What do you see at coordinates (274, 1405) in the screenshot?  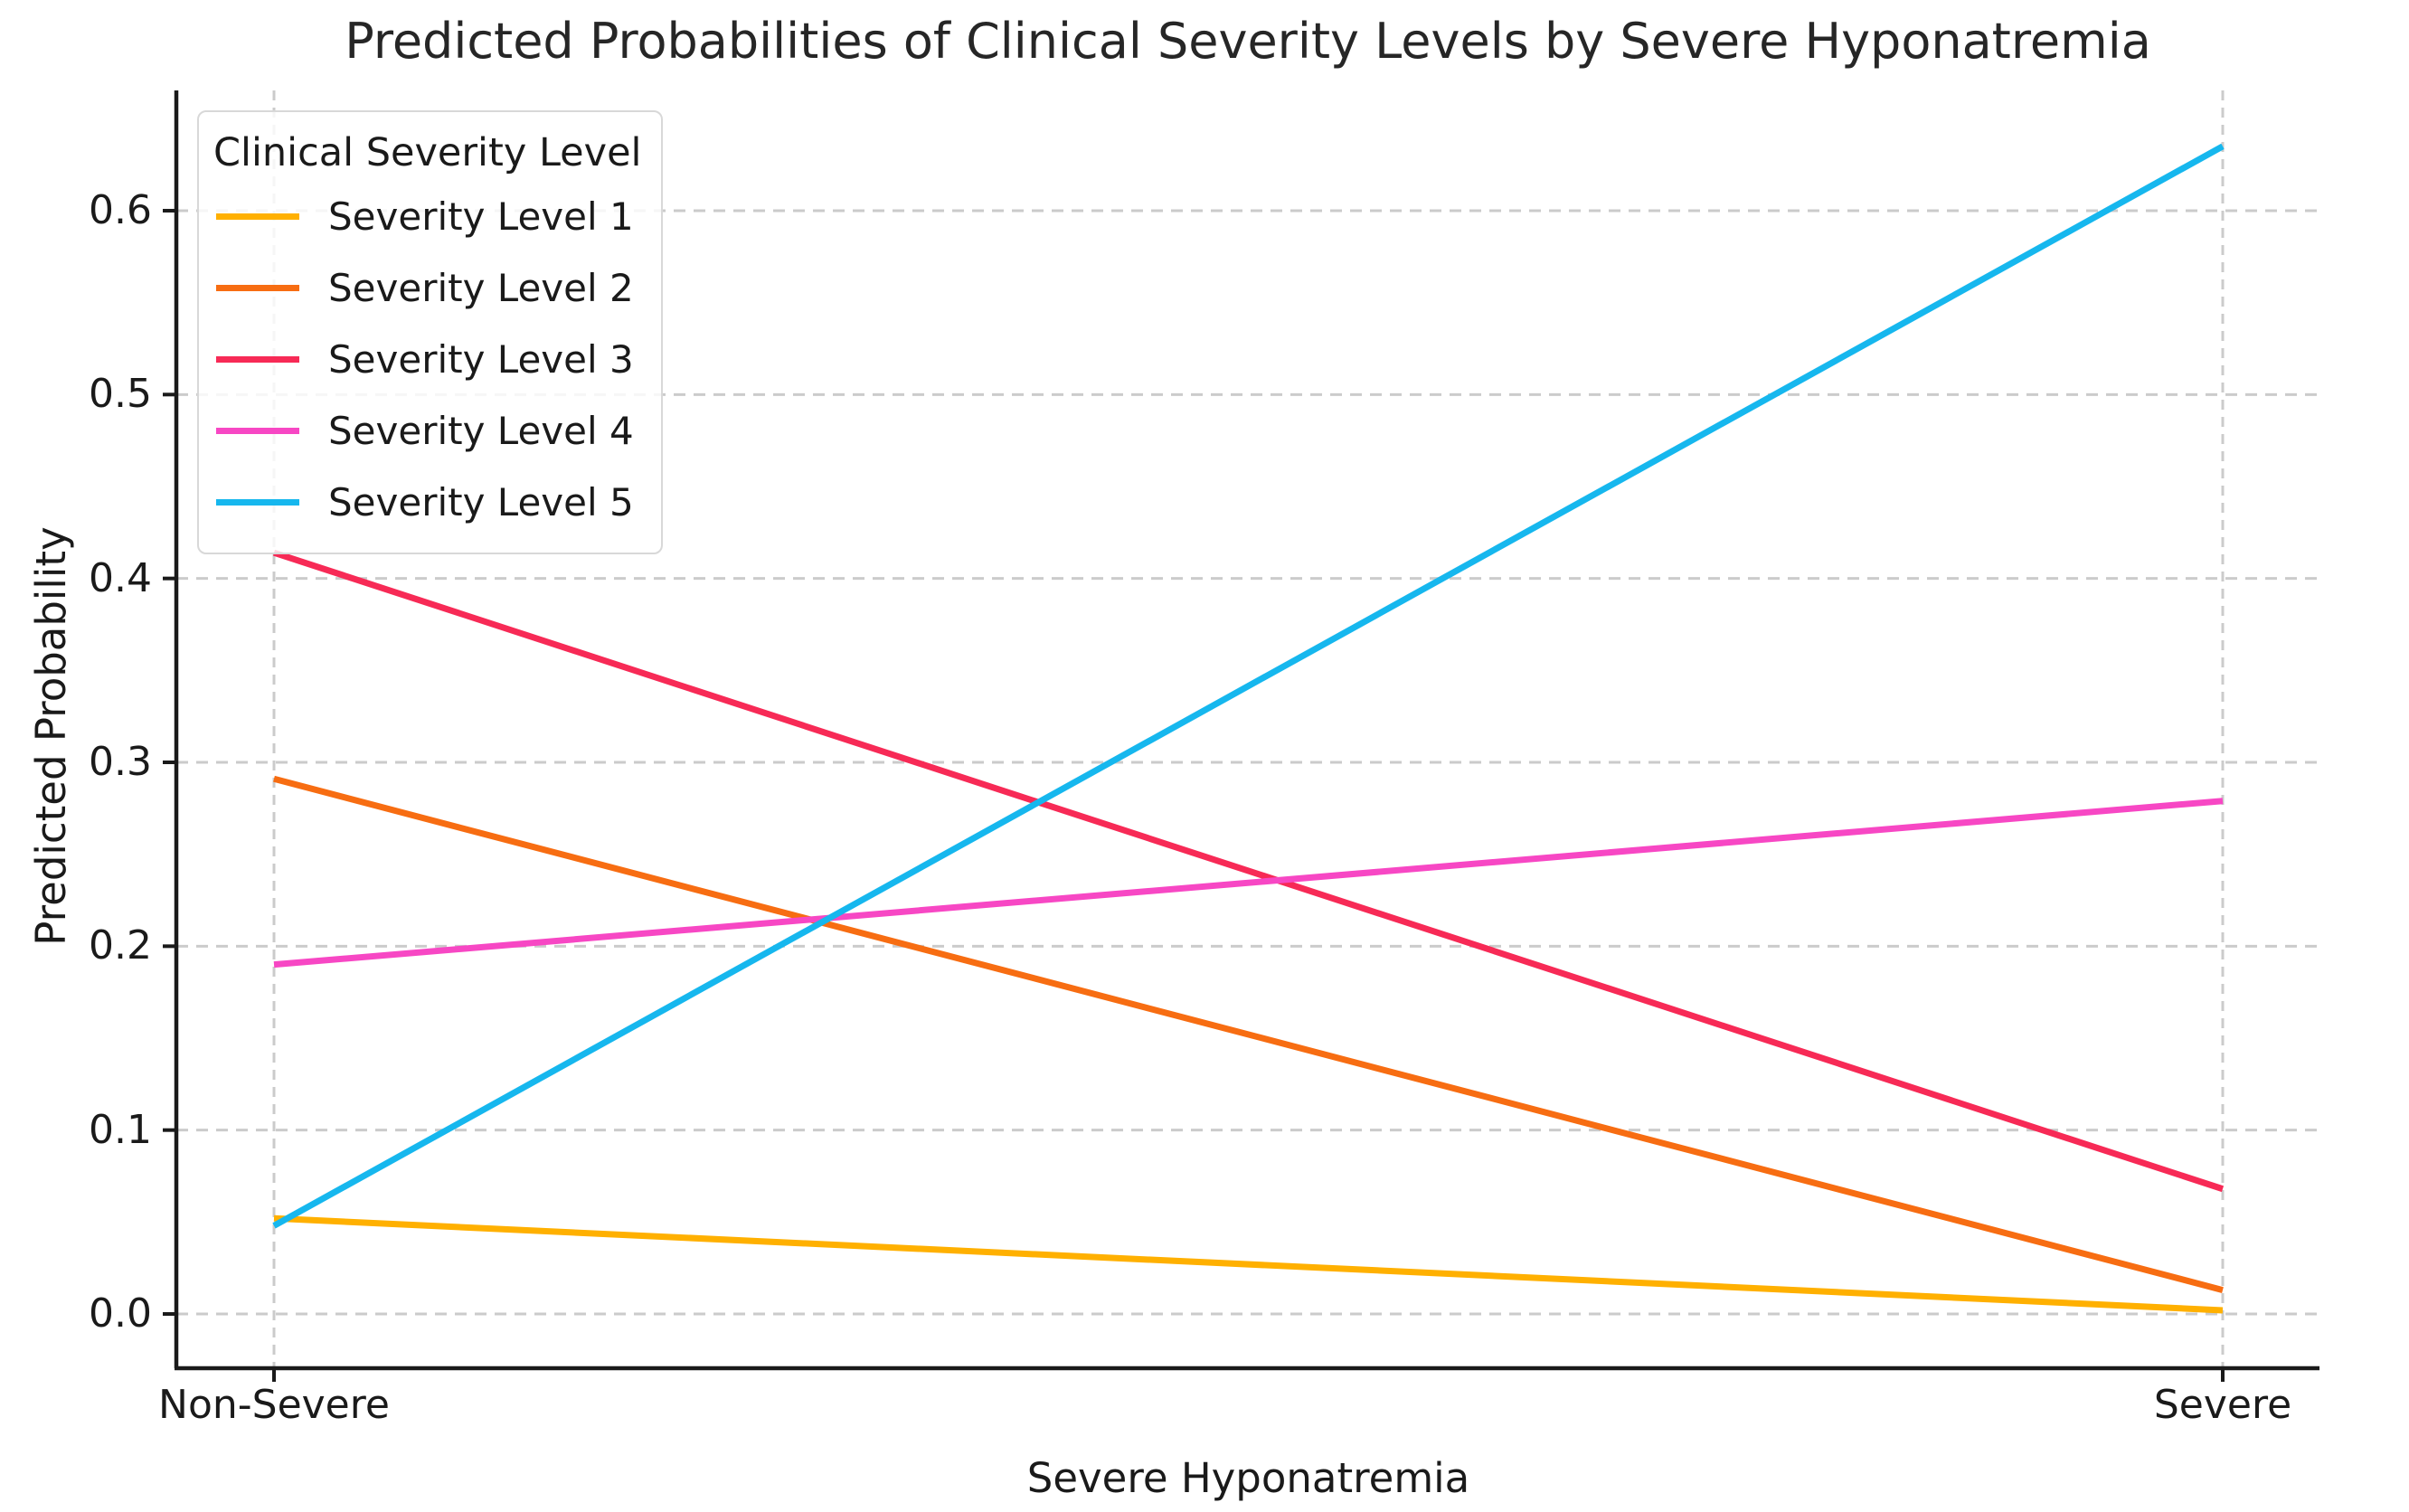 I see `x-tick-label: Non-Severe` at bounding box center [274, 1405].